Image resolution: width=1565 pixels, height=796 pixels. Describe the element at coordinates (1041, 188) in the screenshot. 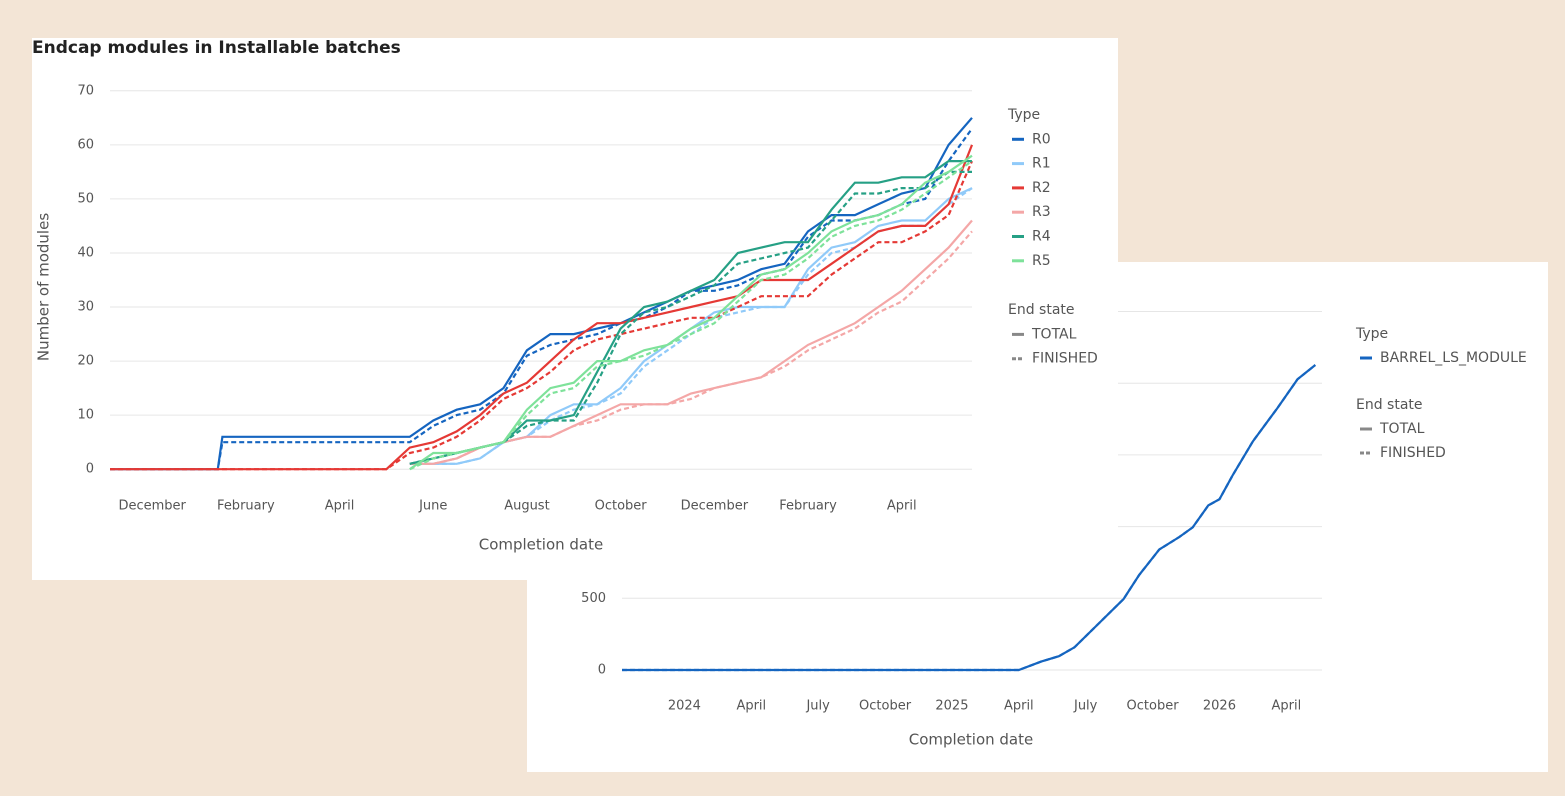

I see `legend-label: R2` at that location.